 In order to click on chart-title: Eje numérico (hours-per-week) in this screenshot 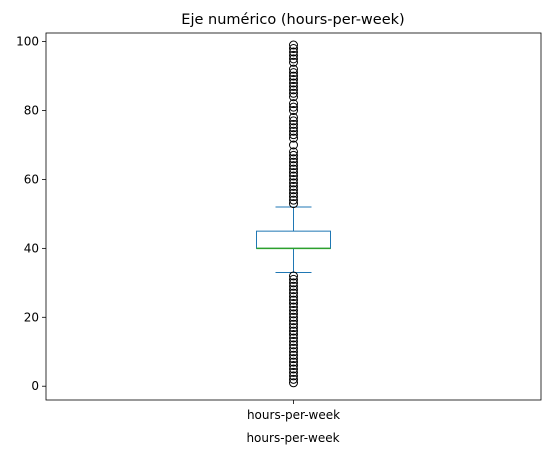, I will do `click(292, 20)`.